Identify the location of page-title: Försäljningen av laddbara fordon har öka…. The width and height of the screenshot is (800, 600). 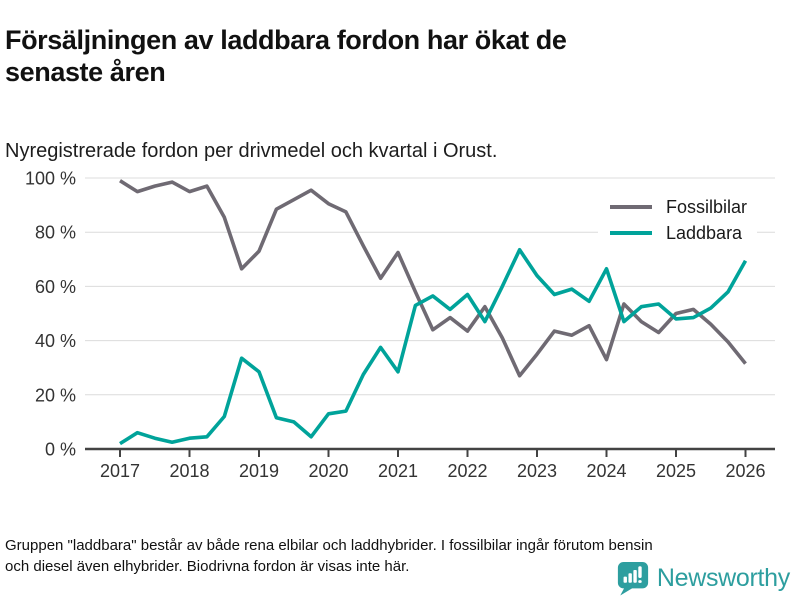
(286, 56).